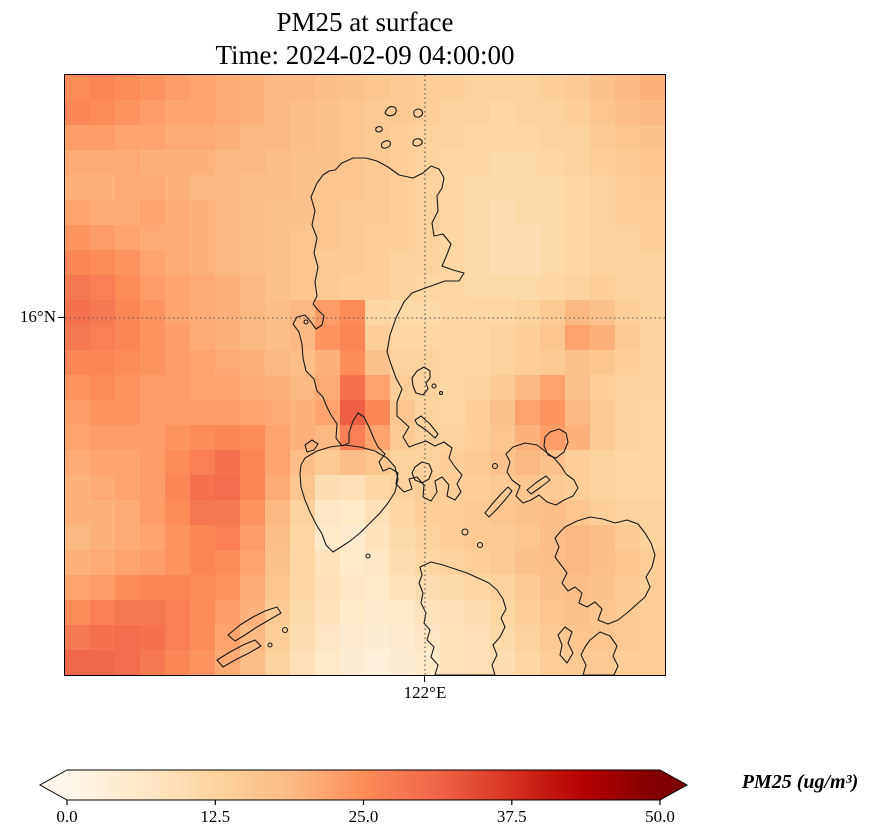 This screenshot has width=871, height=836. What do you see at coordinates (426, 427) in the screenshot?
I see `laguna-lake` at bounding box center [426, 427].